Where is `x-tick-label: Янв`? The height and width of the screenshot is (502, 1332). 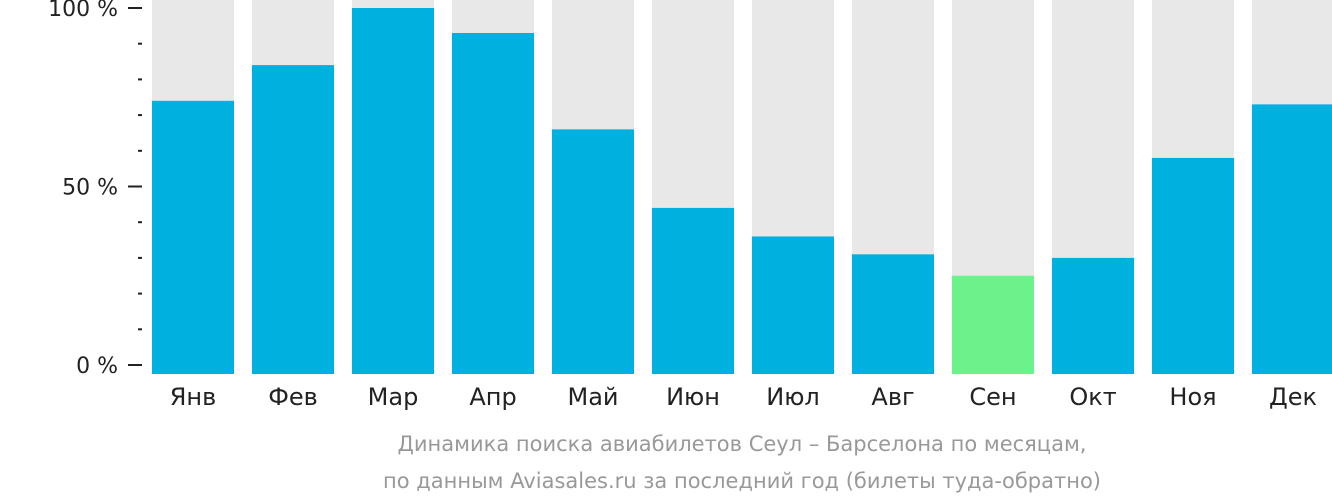
x-tick-label: Янв is located at coordinates (193, 397).